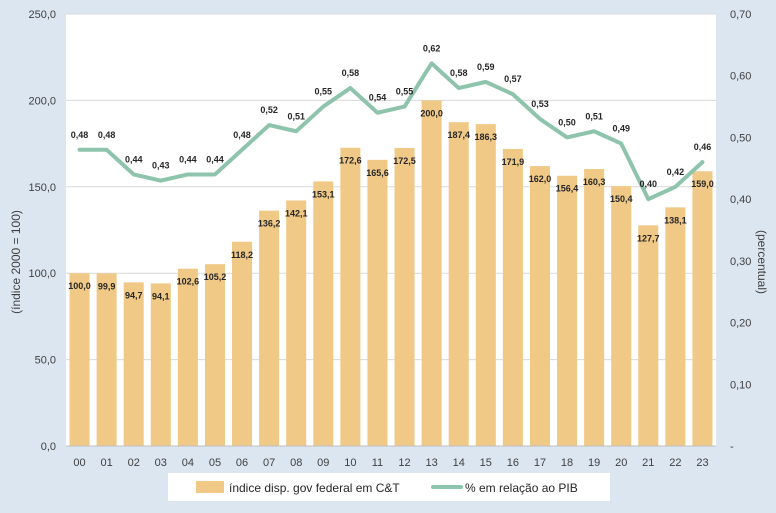 The height and width of the screenshot is (513, 776). Describe the element at coordinates (740, 262) in the screenshot. I see `y-right-tick-label: 0,30` at that location.